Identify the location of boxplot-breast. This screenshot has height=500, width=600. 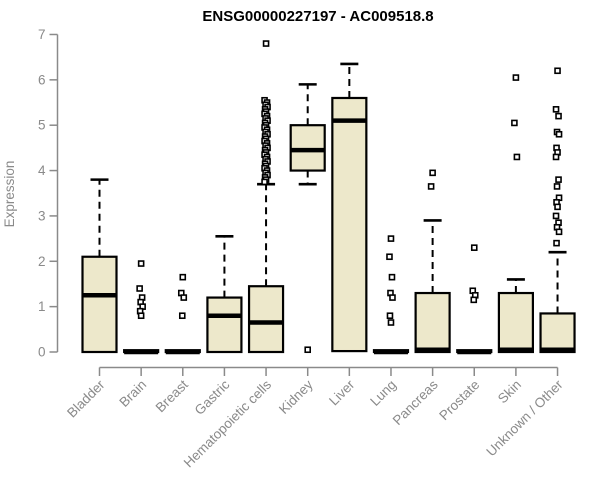
(182, 314).